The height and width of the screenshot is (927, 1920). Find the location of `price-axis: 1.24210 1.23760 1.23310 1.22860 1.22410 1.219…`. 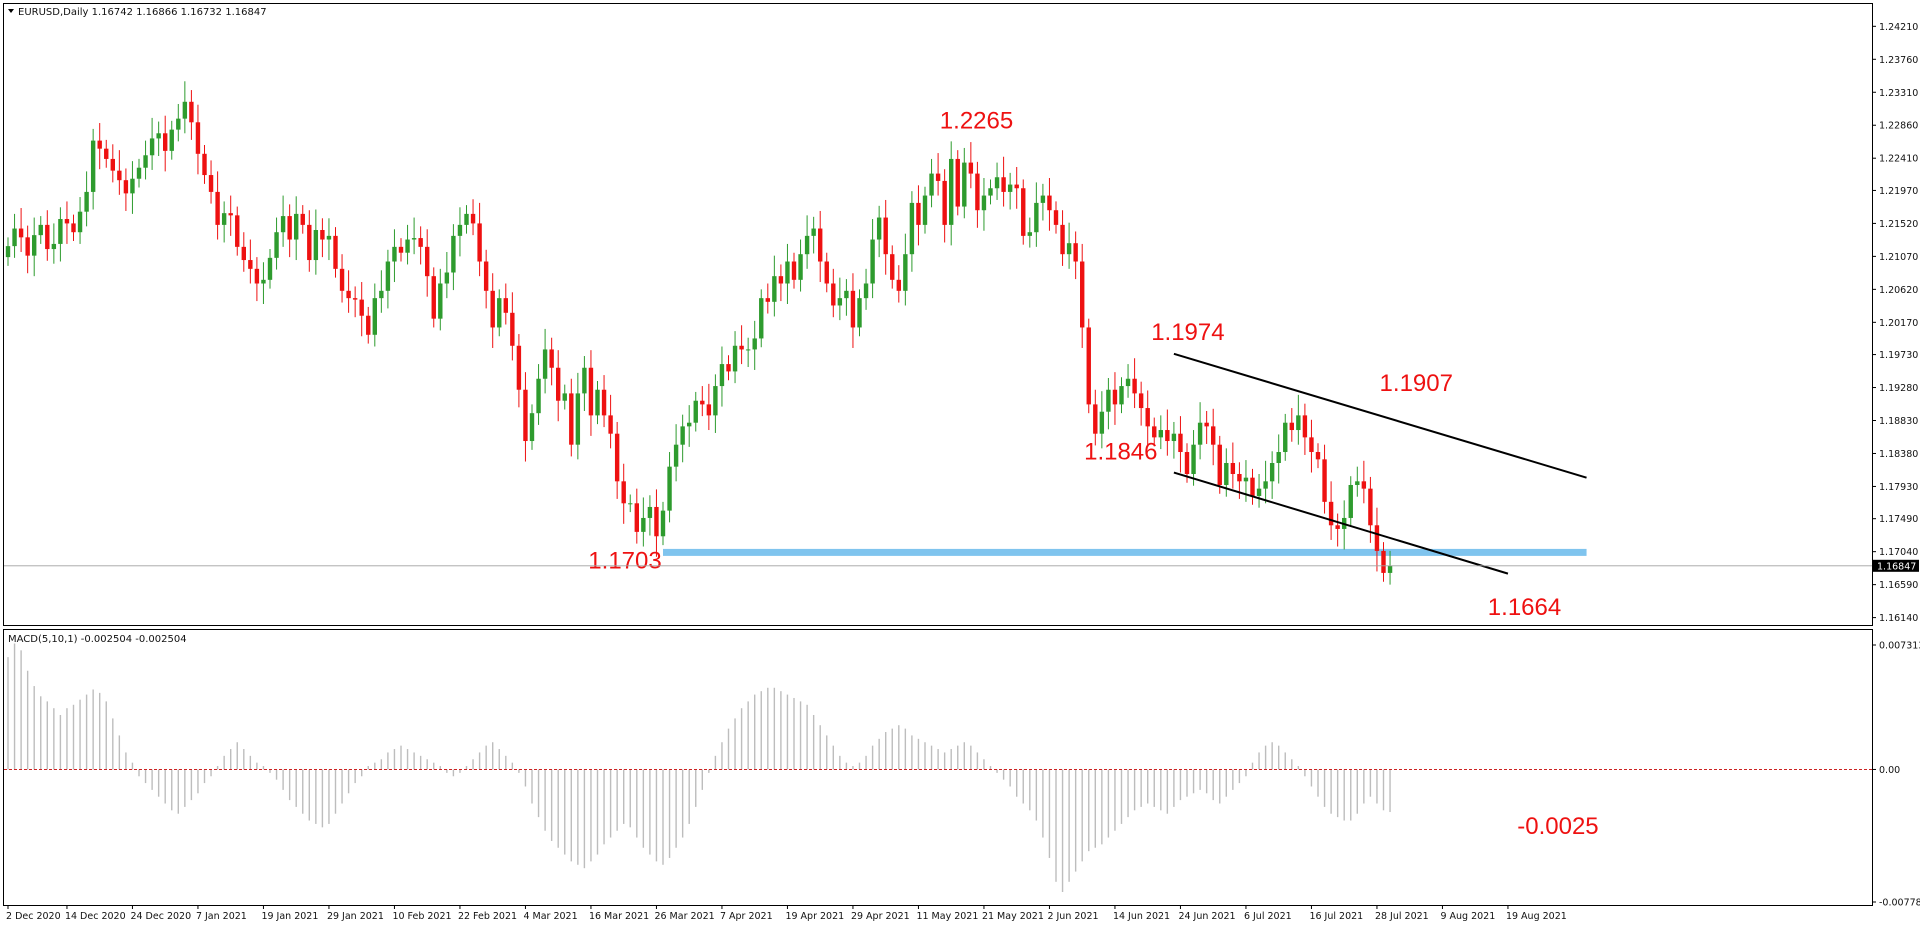

price-axis: 1.24210 1.23760 1.23310 1.22860 1.22410 1.219… is located at coordinates (1895, 323).